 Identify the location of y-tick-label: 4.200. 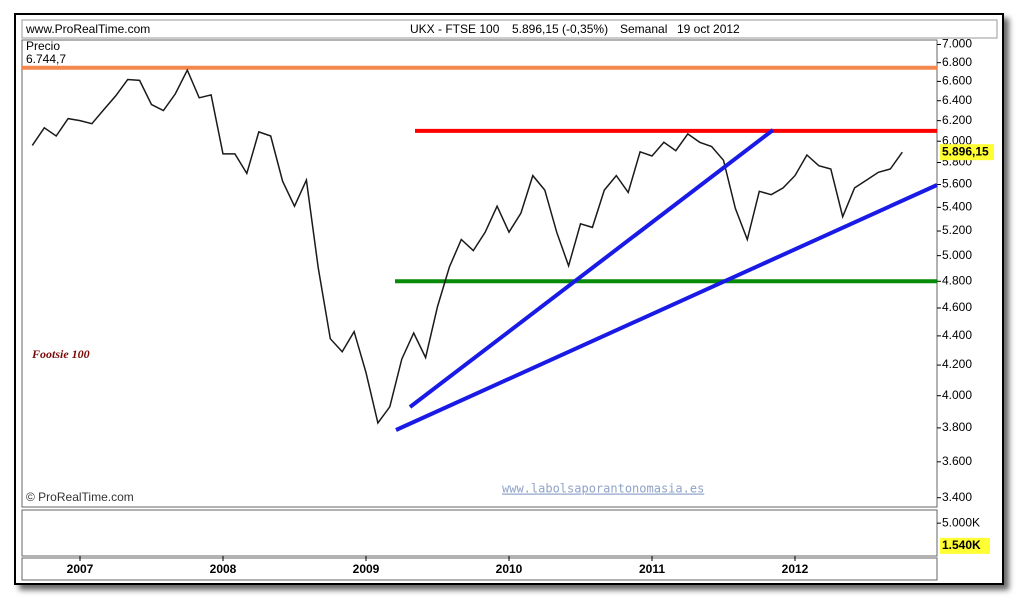
(957, 364).